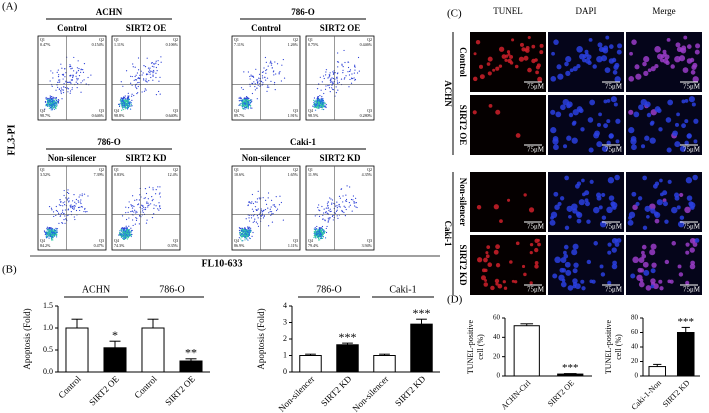 Image resolution: width=709 pixels, height=413 pixels. Describe the element at coordinates (692, 227) in the screenshot. I see `scale-label: 75μM` at that location.